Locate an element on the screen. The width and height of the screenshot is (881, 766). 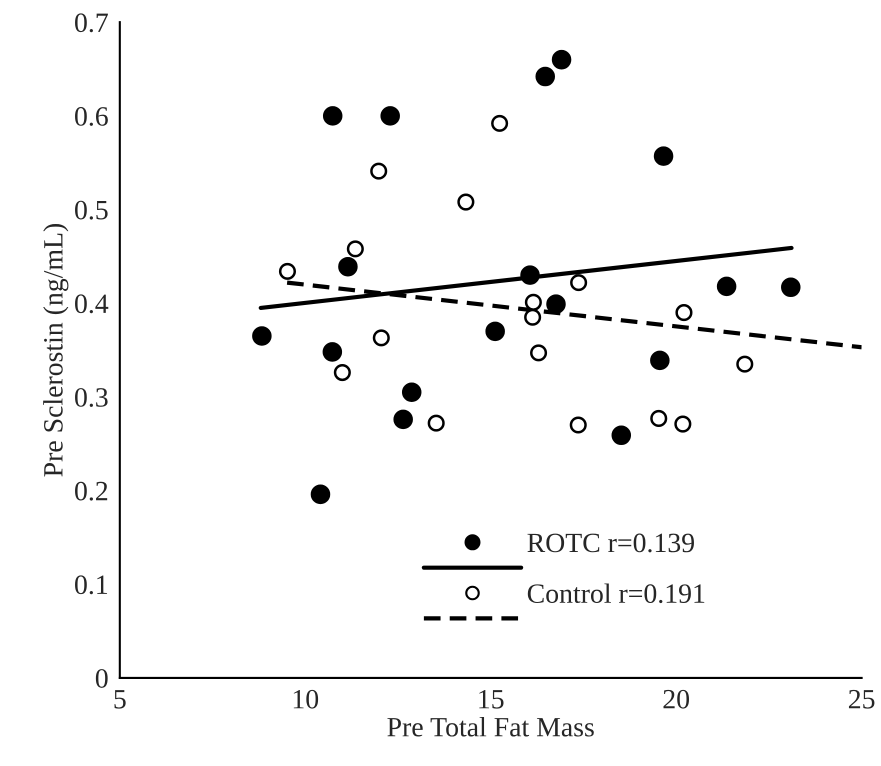
y-tick-label: 0.3 is located at coordinates (91, 397).